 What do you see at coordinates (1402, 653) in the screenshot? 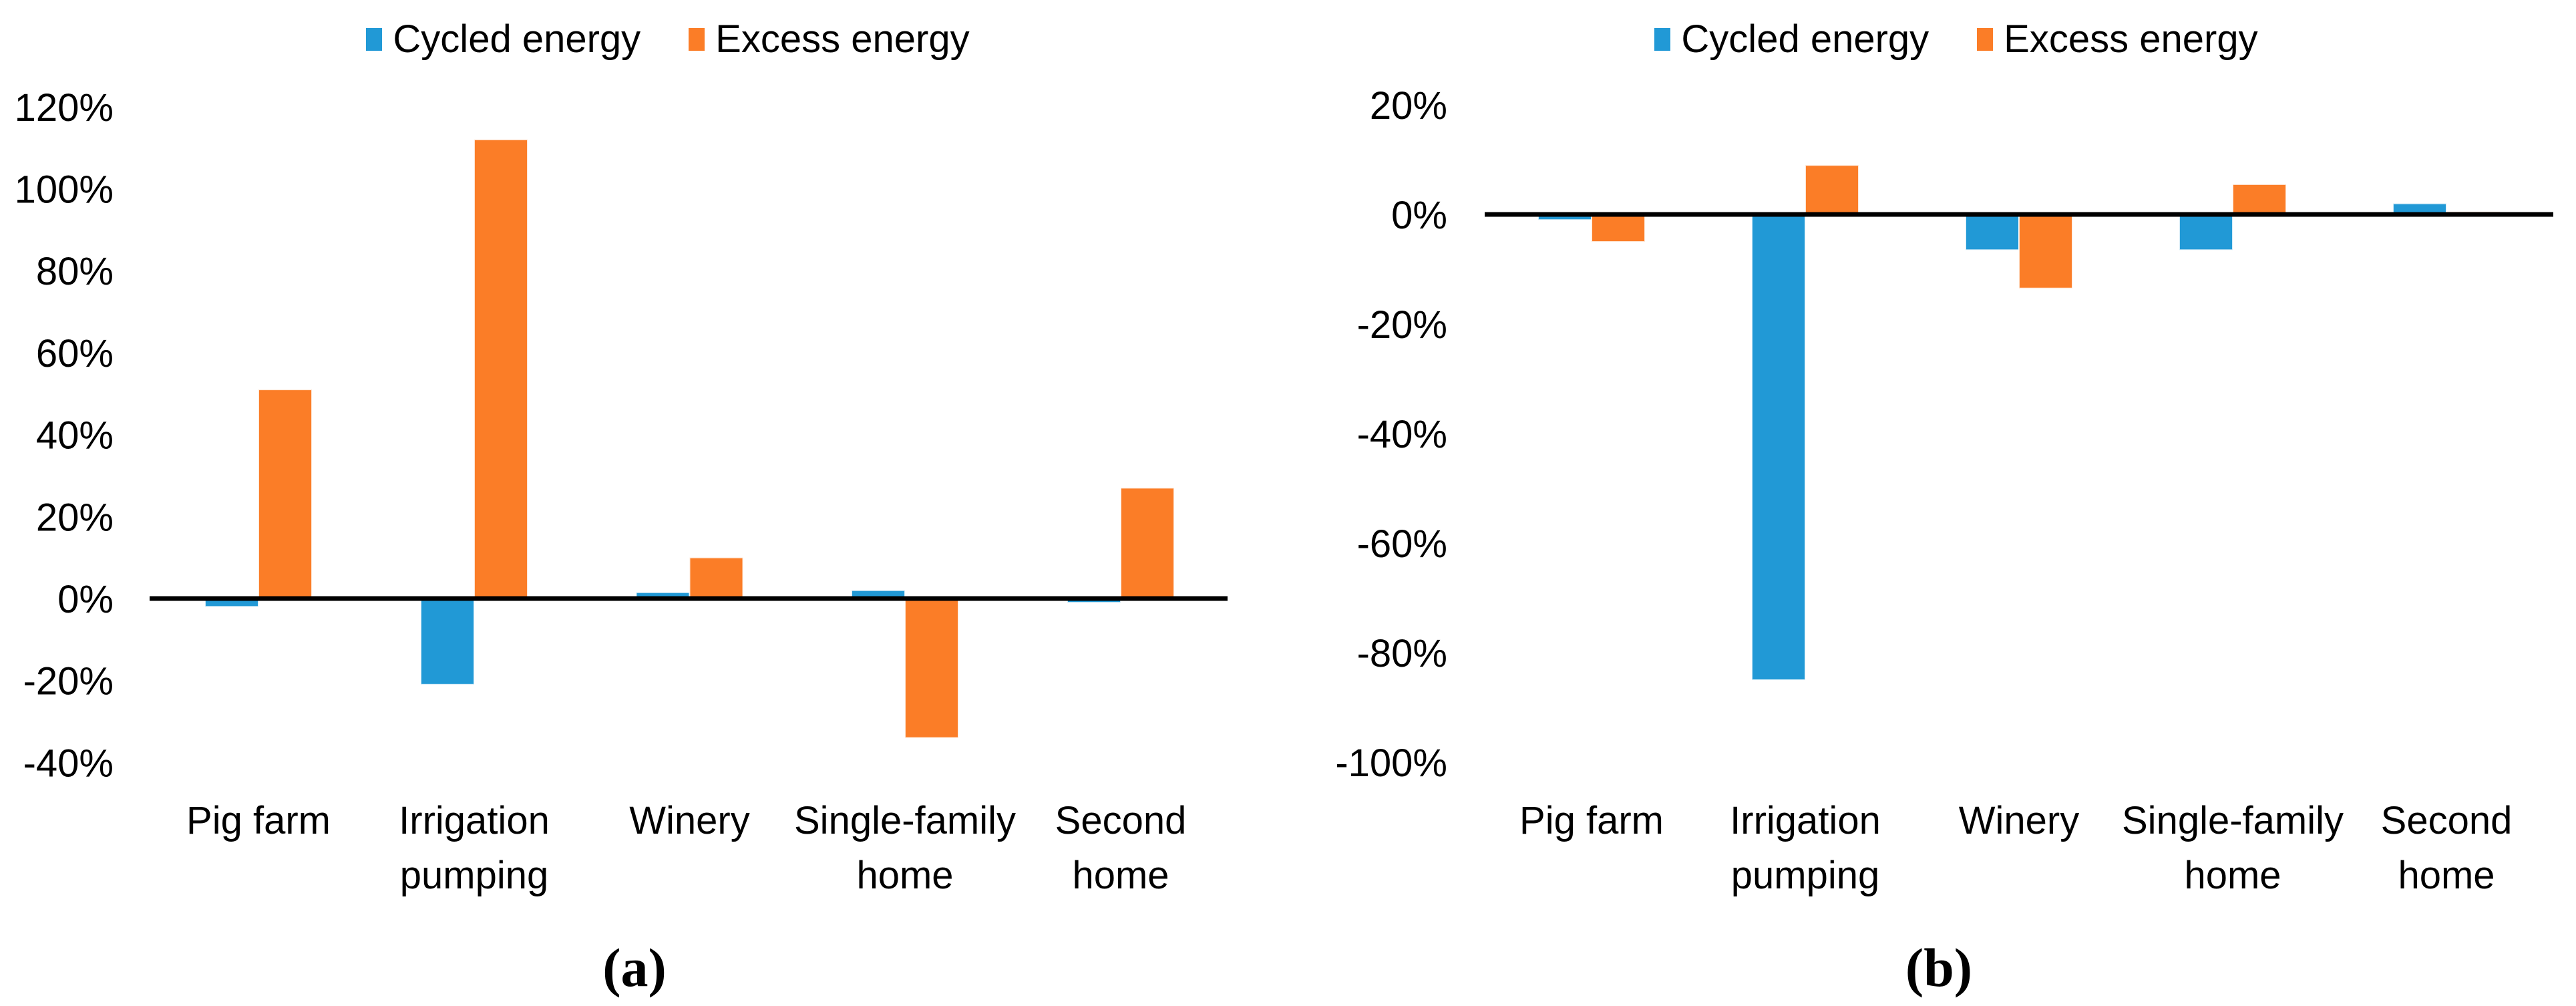
I see `y-tick-label-80: -80%` at bounding box center [1402, 653].